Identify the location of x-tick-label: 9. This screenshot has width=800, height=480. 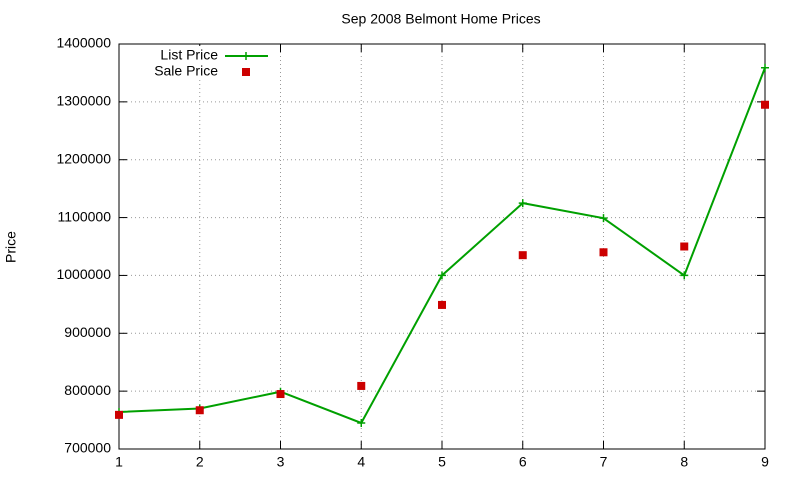
(765, 462).